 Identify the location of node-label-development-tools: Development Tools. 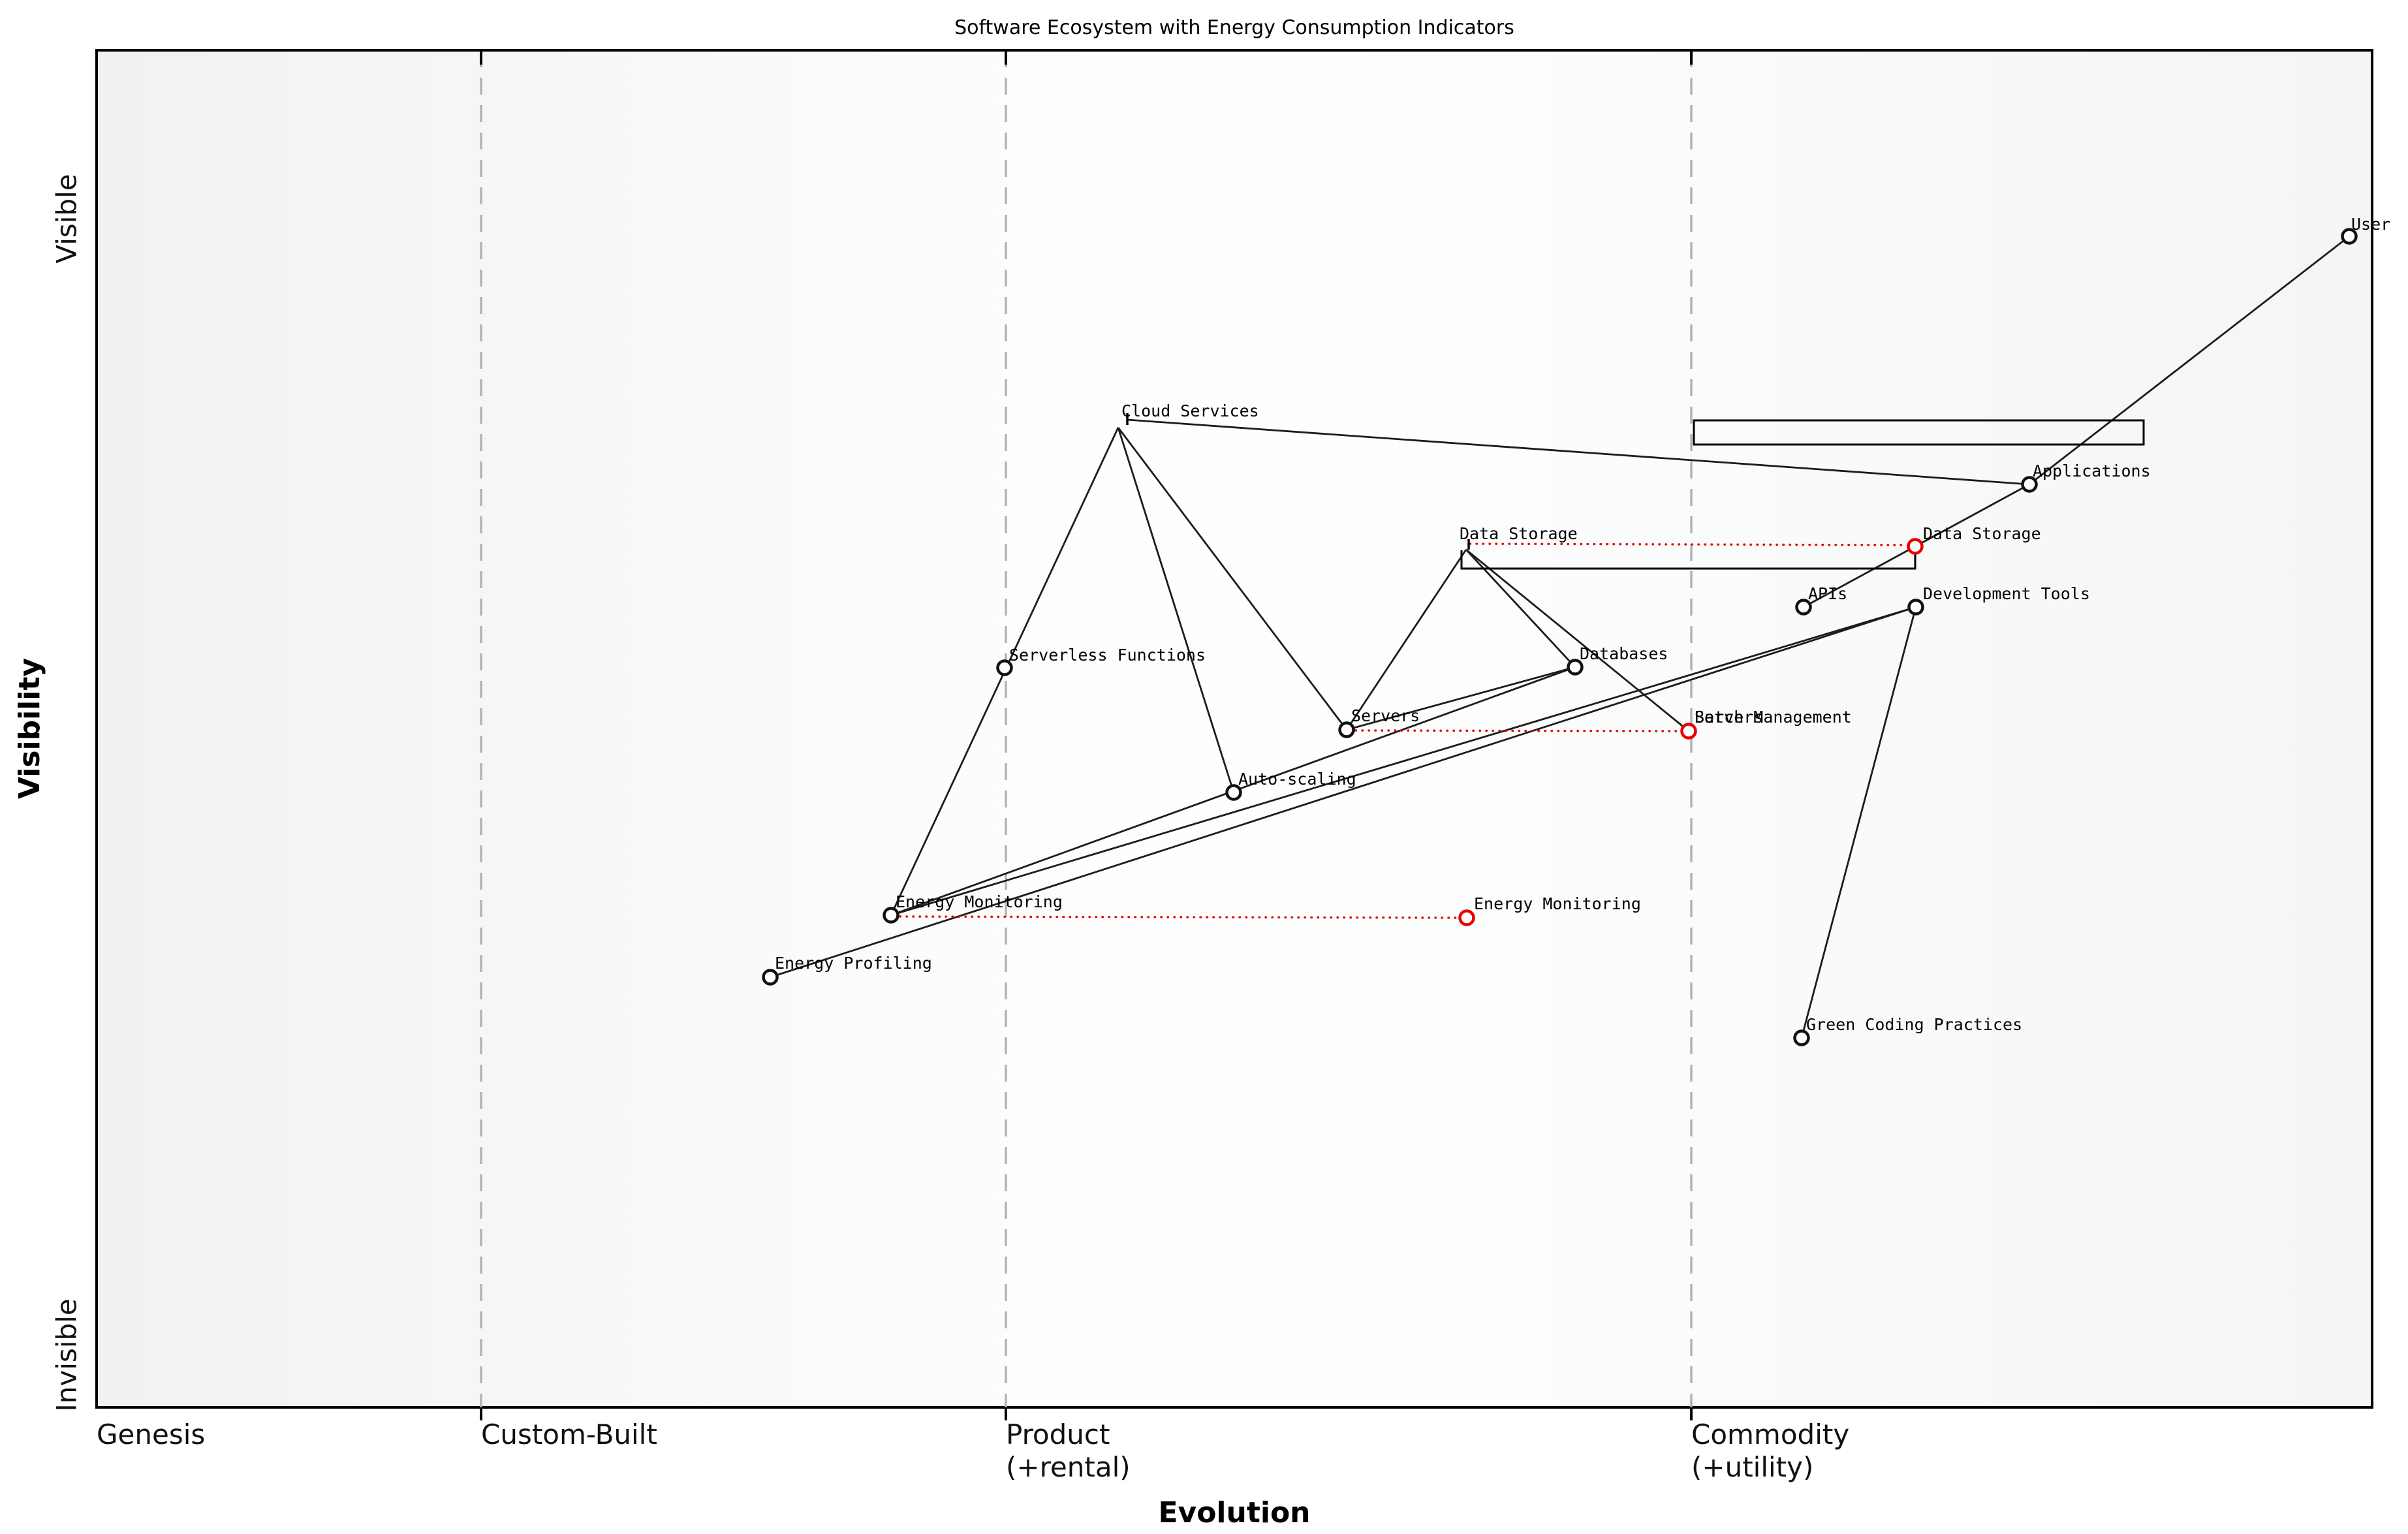
(2006, 593).